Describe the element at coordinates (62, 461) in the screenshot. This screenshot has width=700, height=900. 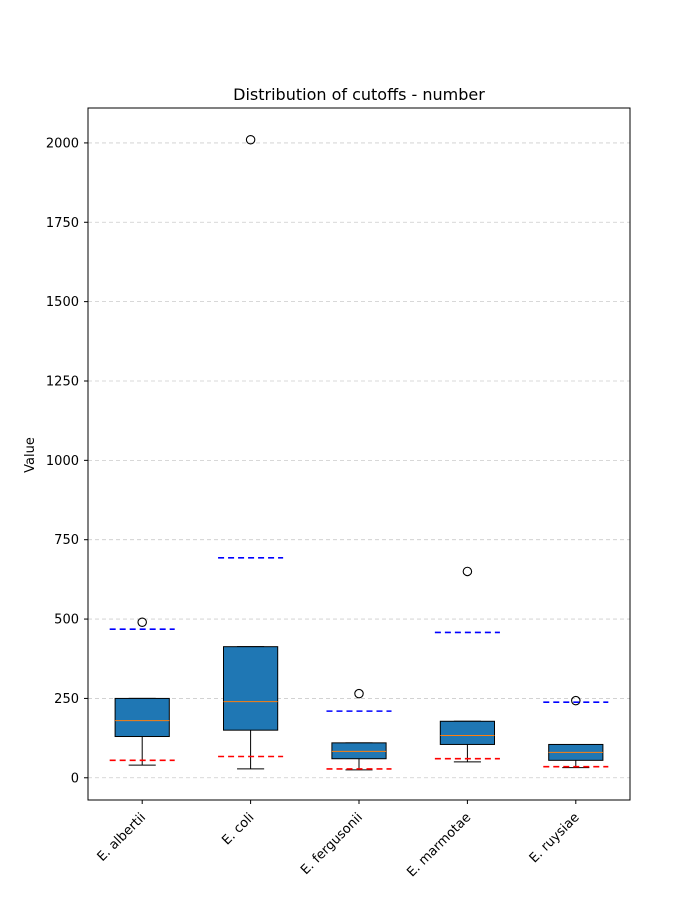
I see `y-tick-label: 1000` at that location.